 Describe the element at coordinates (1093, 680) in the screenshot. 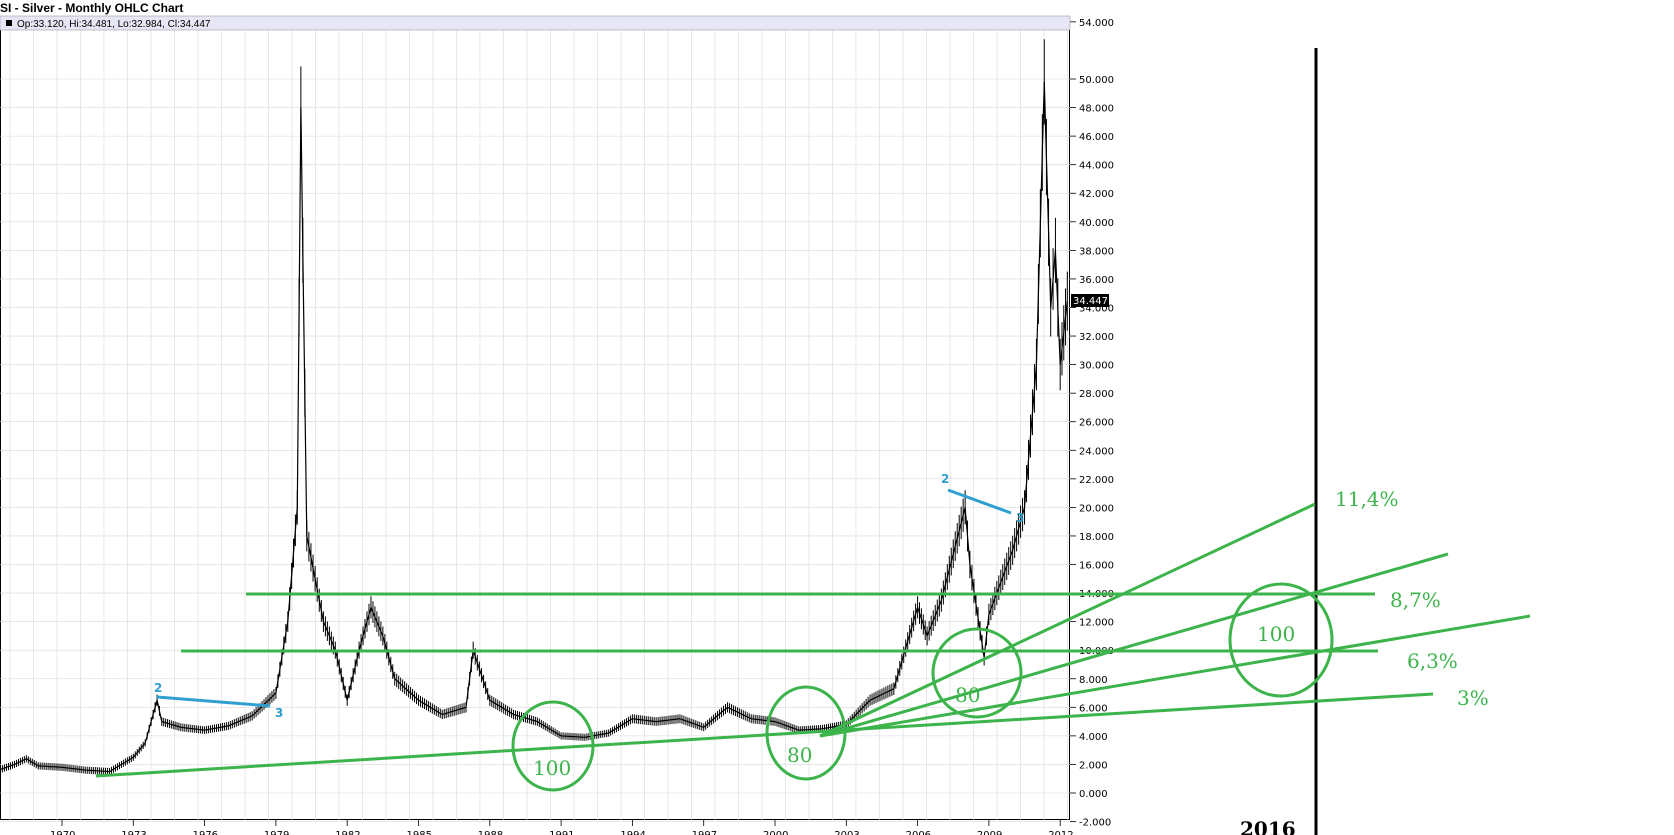

I see `y-tick-label: 8.000` at that location.